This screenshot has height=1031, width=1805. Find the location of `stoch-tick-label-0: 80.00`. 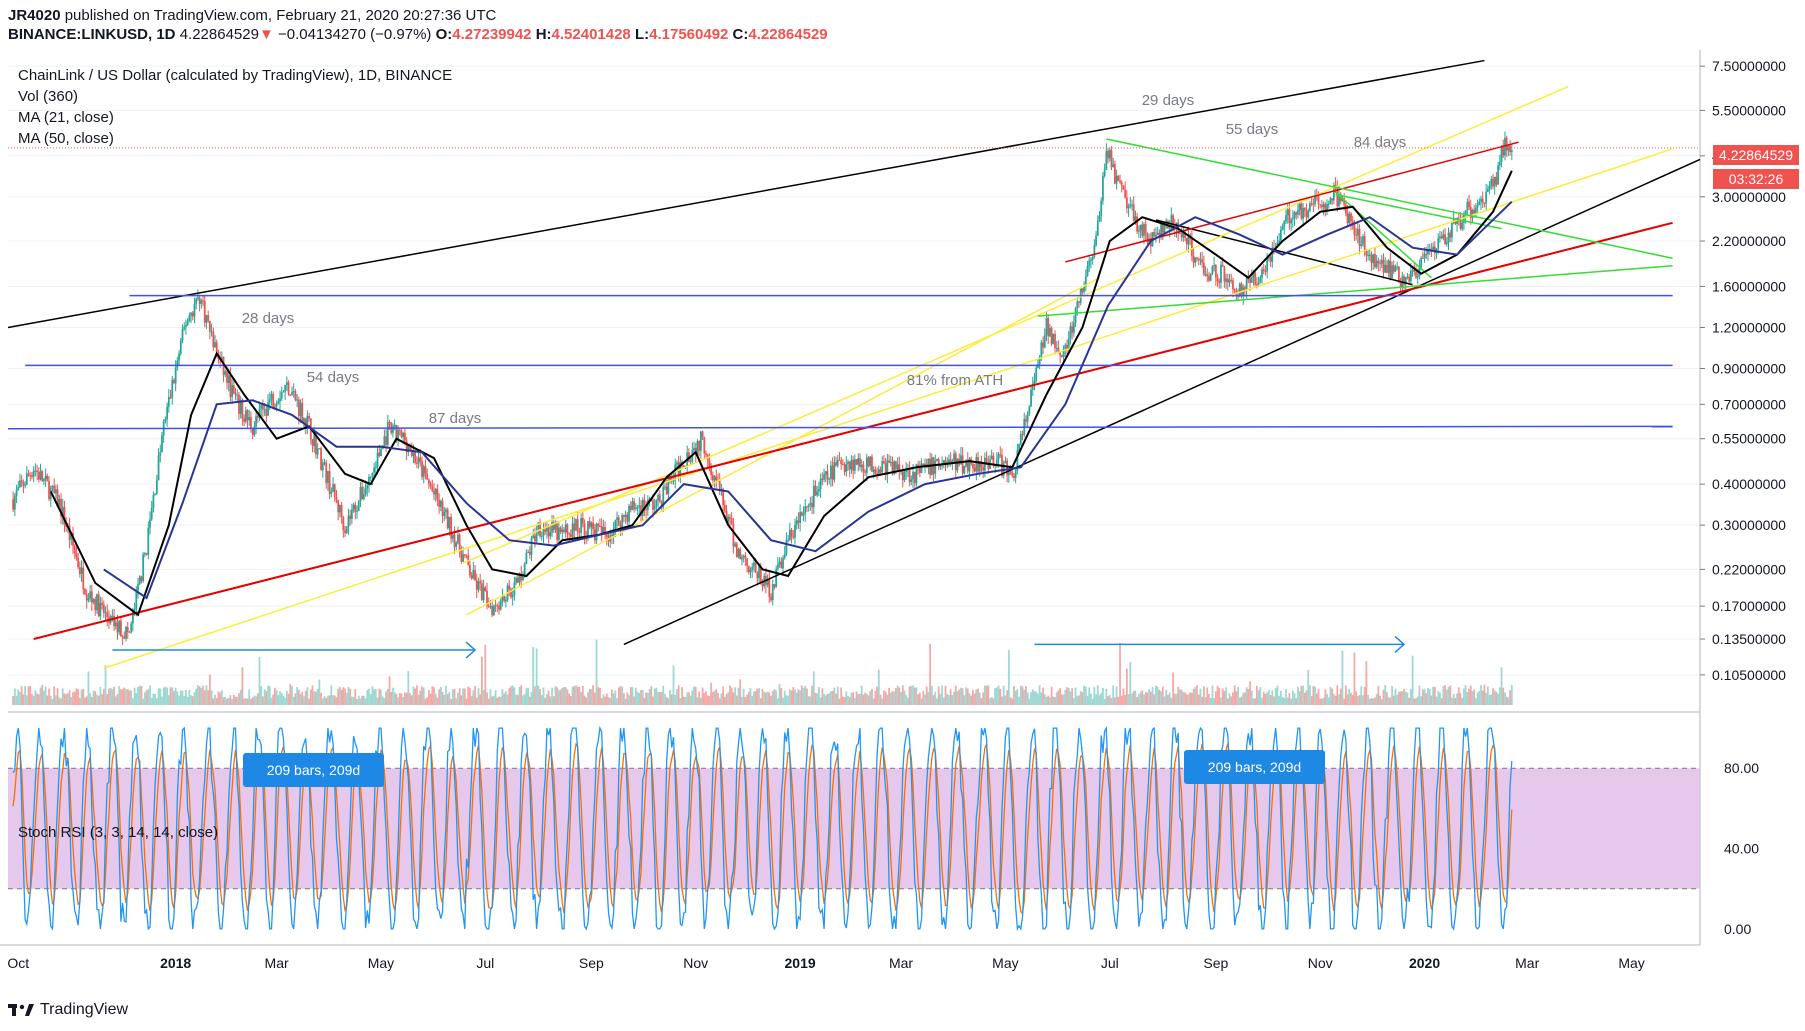

stoch-tick-label-0: 80.00 is located at coordinates (1741, 768).